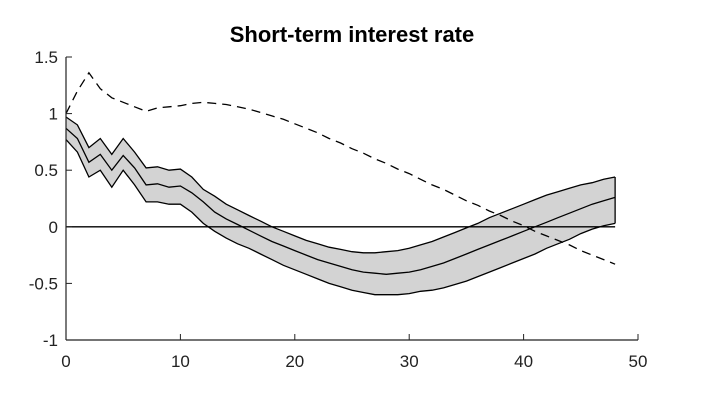 The width and height of the screenshot is (720, 416). I want to click on x-tick-label: 0, so click(65, 361).